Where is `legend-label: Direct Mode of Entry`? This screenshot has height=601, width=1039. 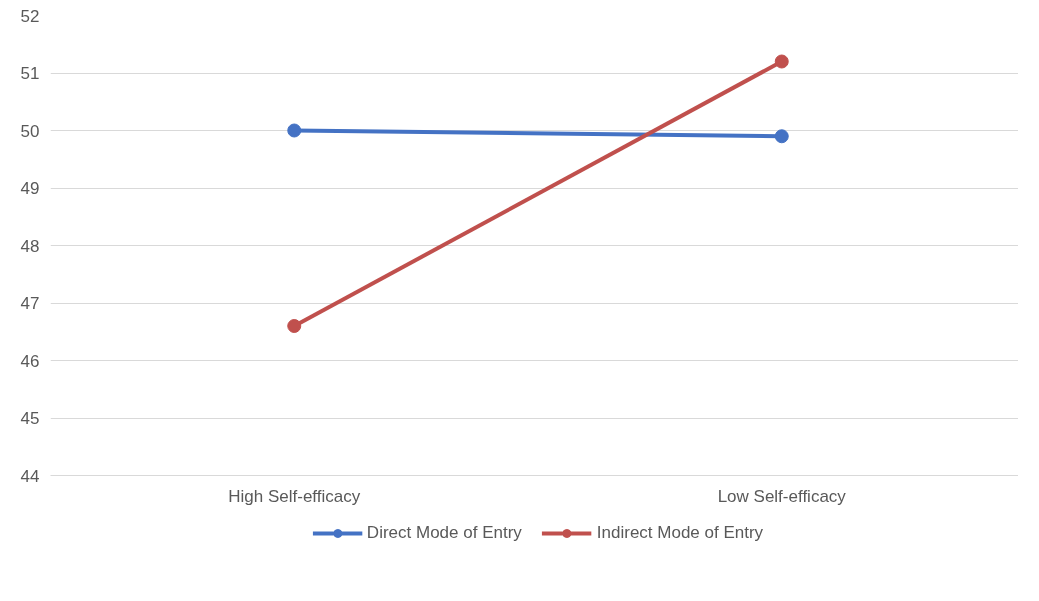 legend-label: Direct Mode of Entry is located at coordinates (444, 533).